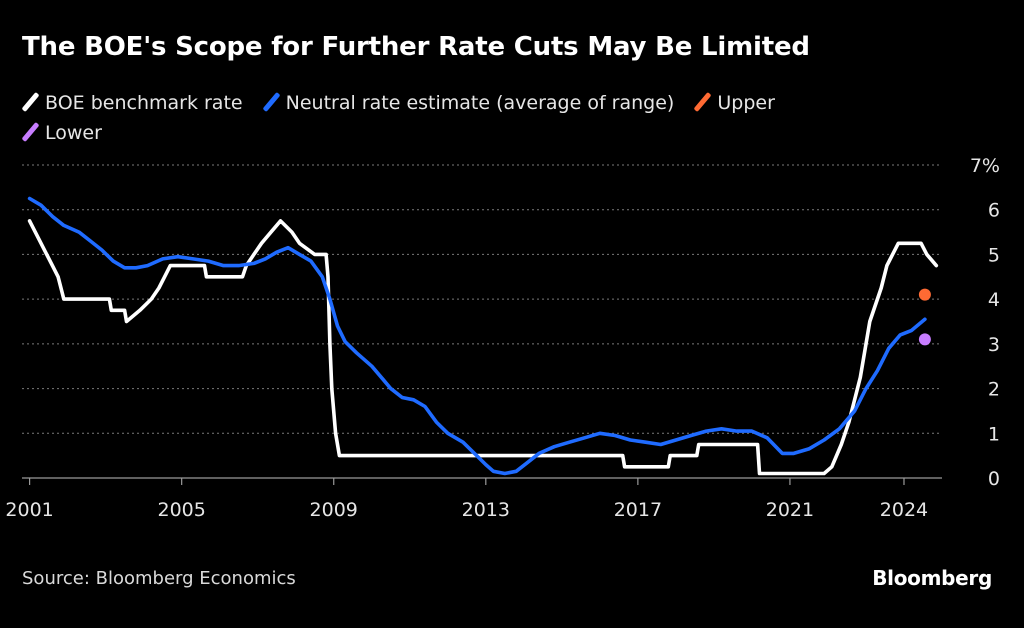 This screenshot has width=1024, height=628. I want to click on x-tick-label: 2005, so click(181, 510).